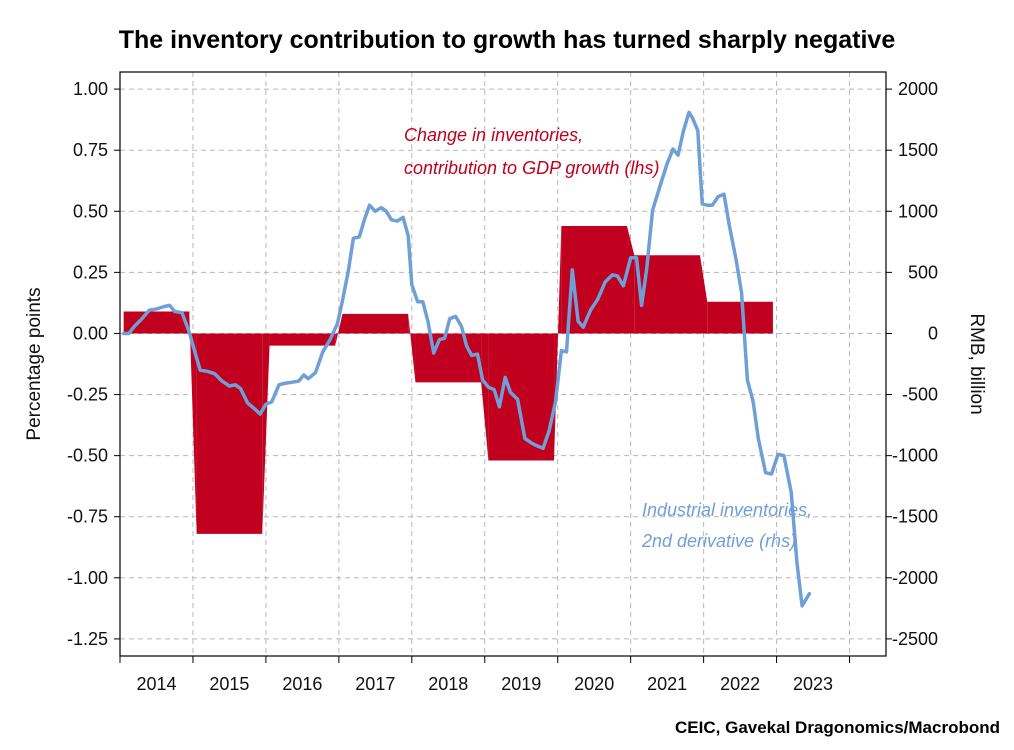  Describe the element at coordinates (90, 272) in the screenshot. I see `left-tick-label: 0.25` at that location.